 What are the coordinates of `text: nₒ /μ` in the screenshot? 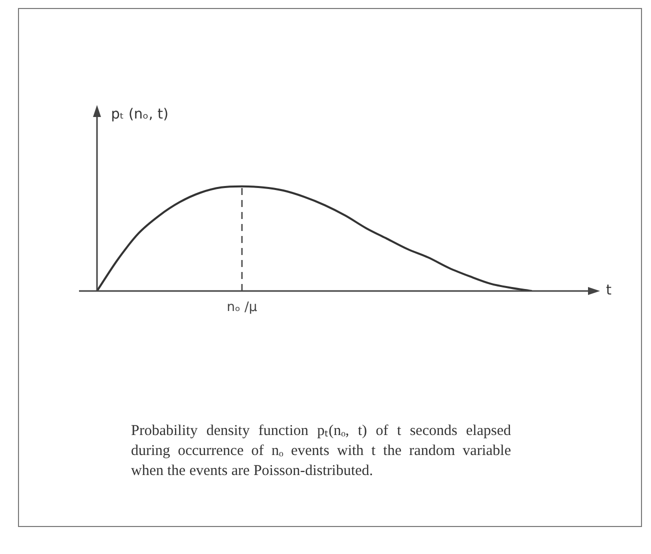 It's located at (242, 307).